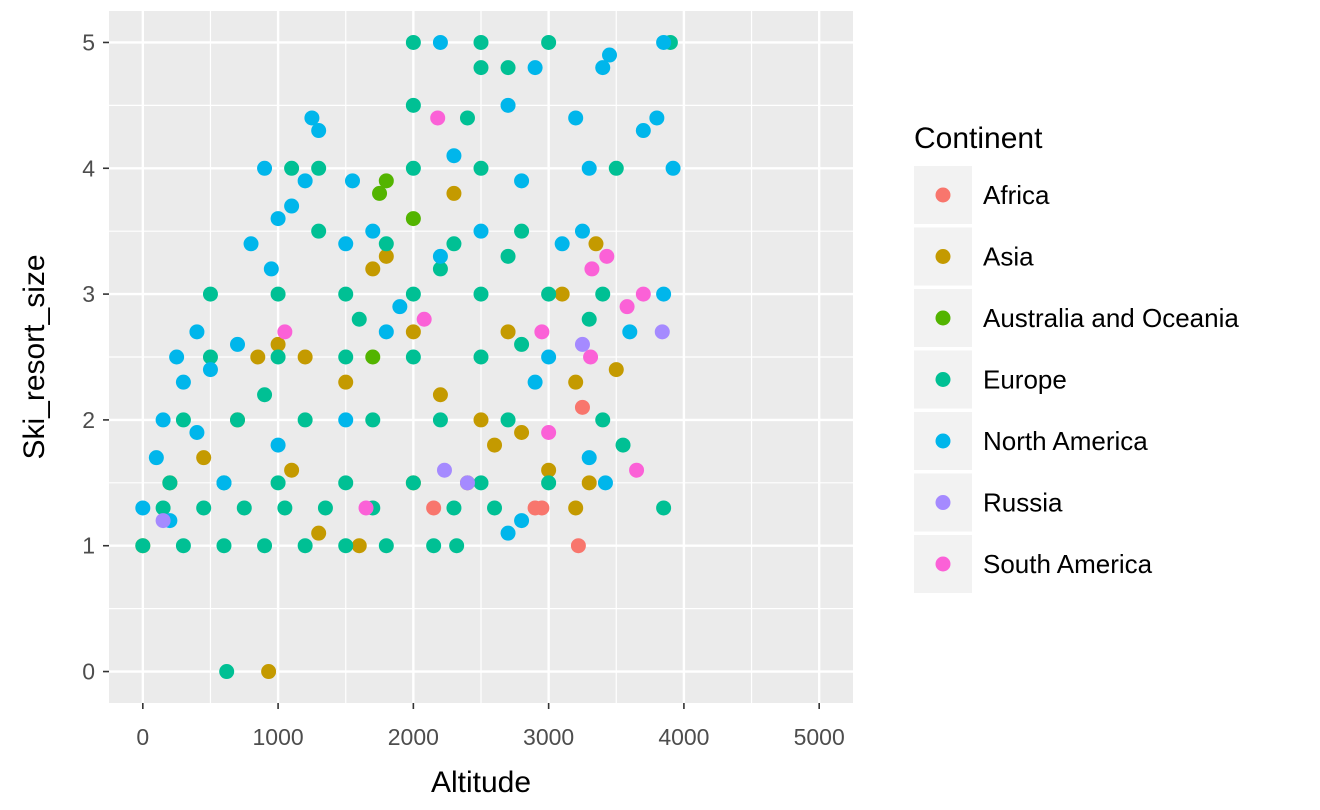 The height and width of the screenshot is (810, 1320). What do you see at coordinates (88, 294) in the screenshot?
I see `y-tick-label: 3` at bounding box center [88, 294].